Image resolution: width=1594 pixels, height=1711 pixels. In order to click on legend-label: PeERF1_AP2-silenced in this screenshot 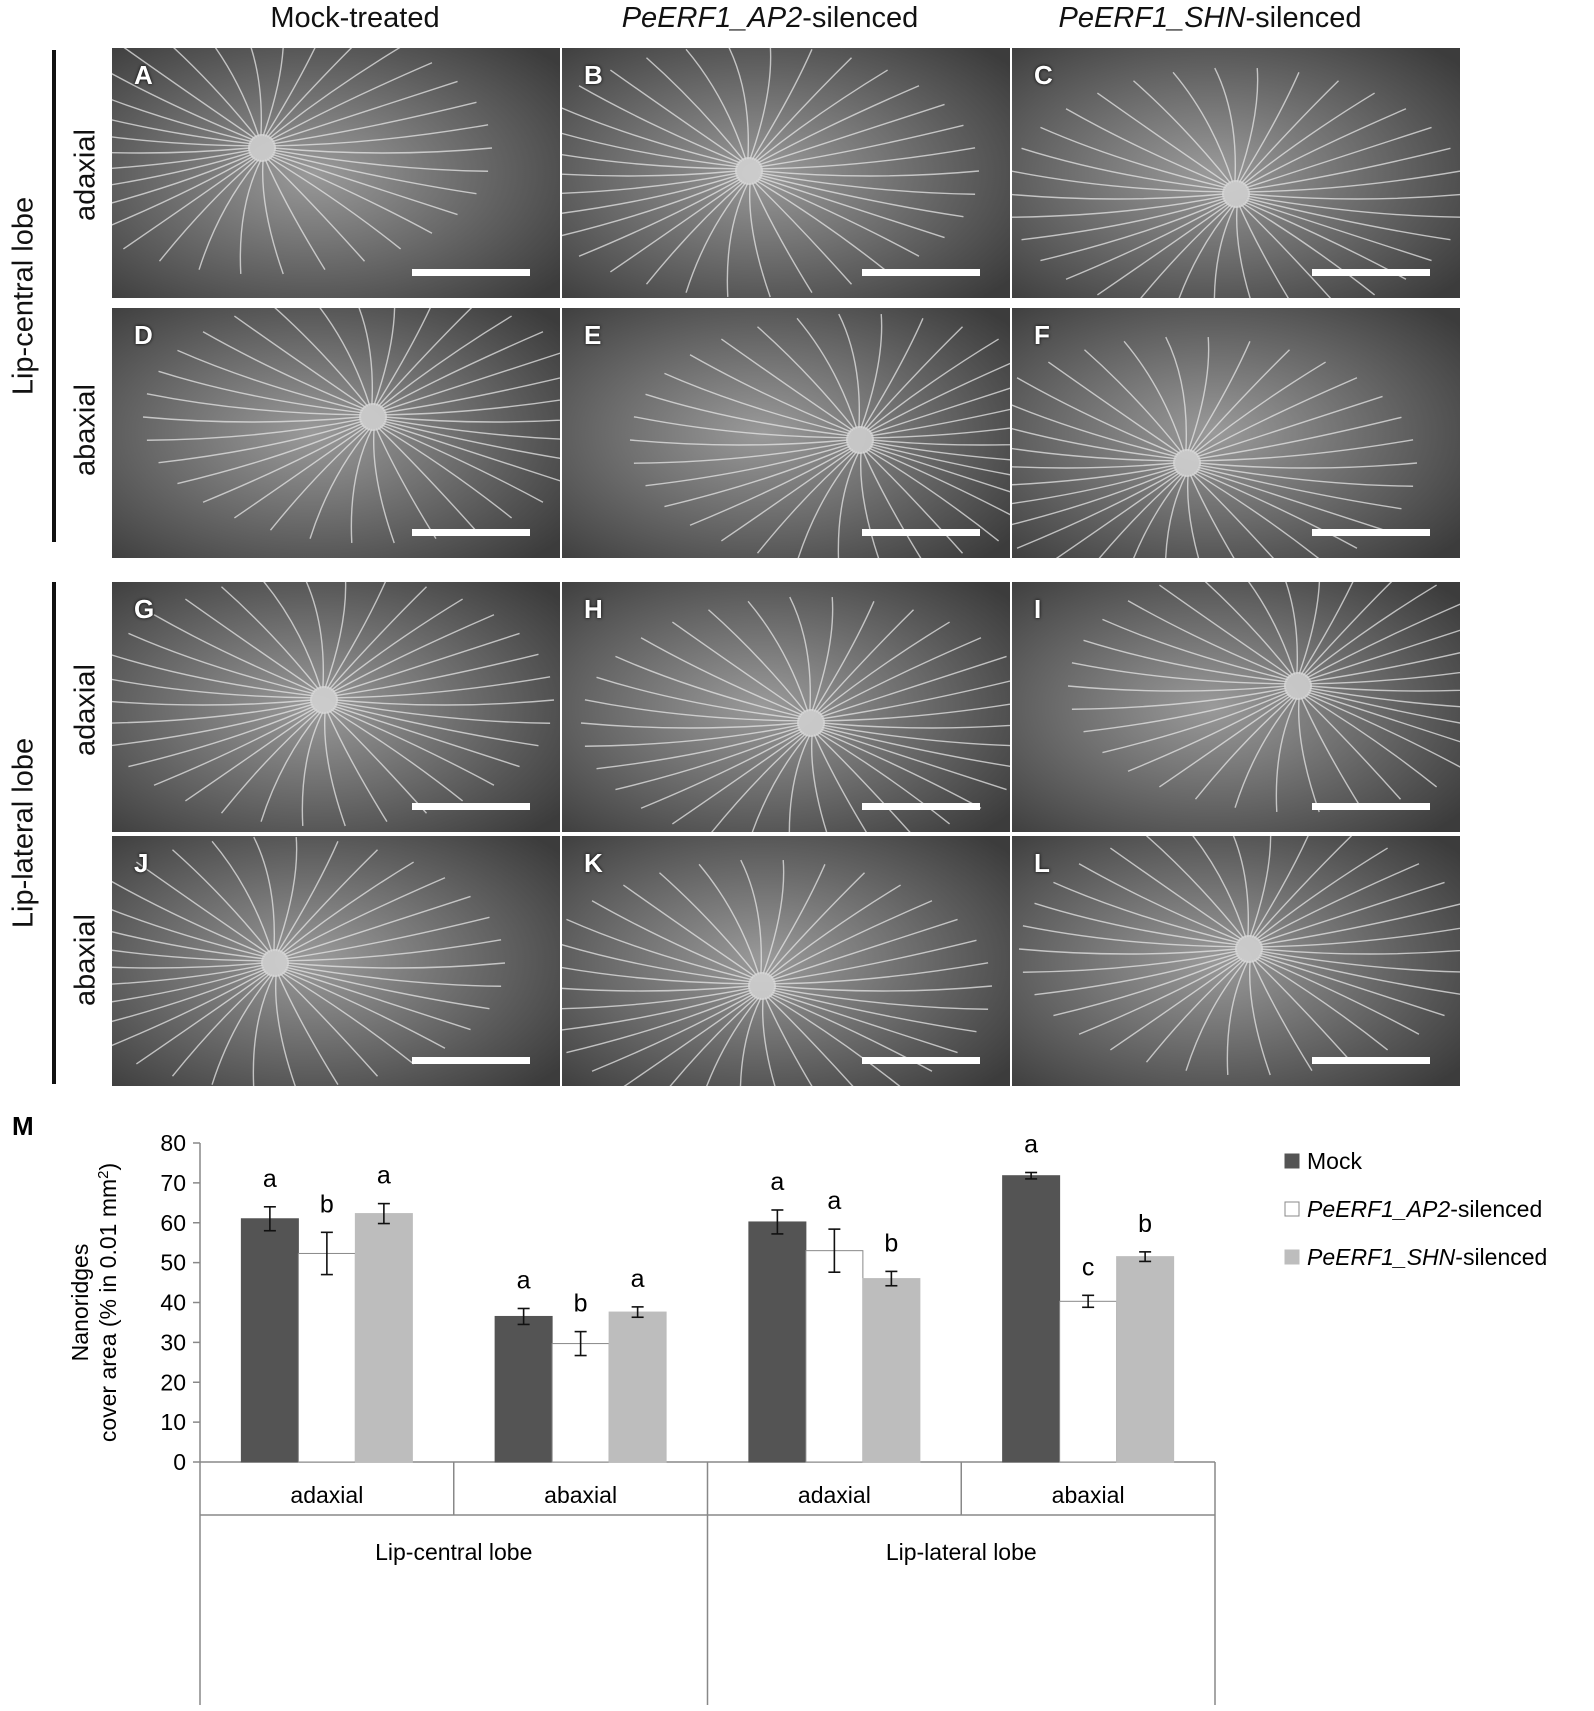, I will do `click(1424, 1209)`.